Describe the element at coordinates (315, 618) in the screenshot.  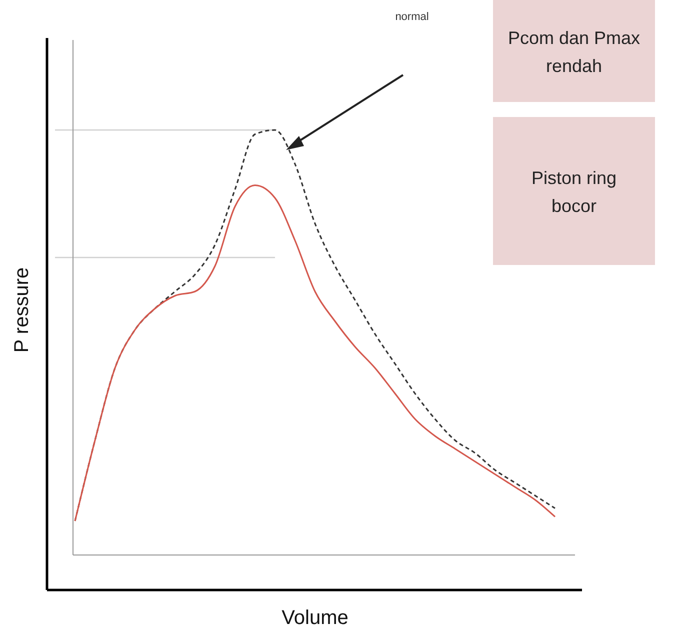
I see `x-axis-title: Volume` at that location.